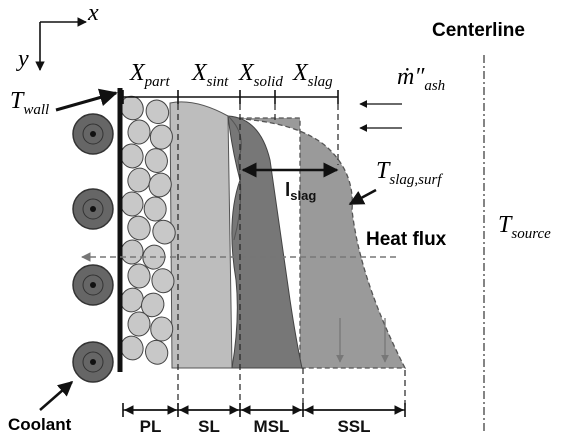 The width and height of the screenshot is (564, 435). What do you see at coordinates (287, 190) in the screenshot?
I see `symbol: l` at bounding box center [287, 190].